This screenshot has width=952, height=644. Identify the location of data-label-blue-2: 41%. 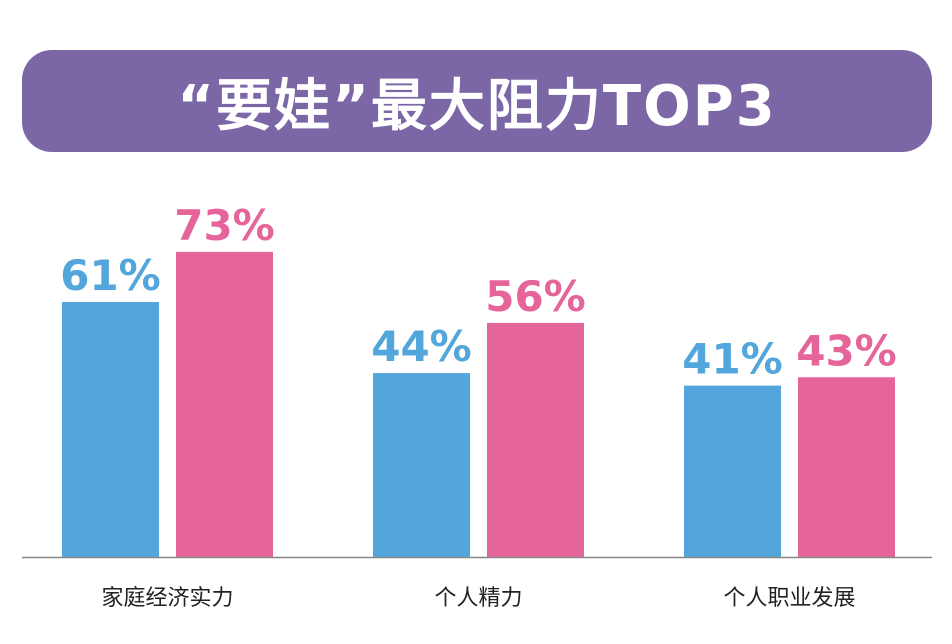
(732, 359).